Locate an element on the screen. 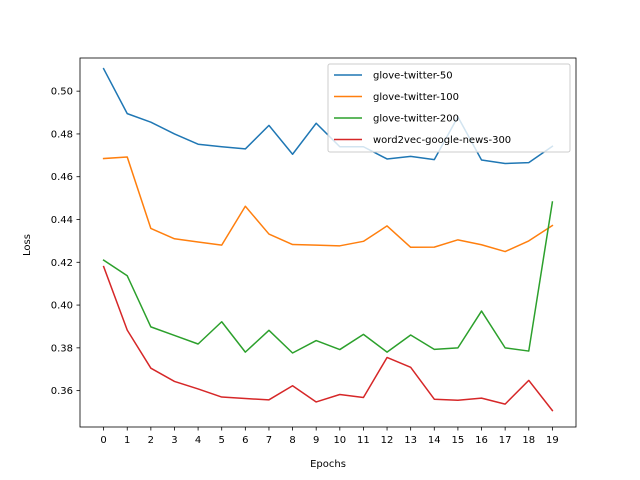 This screenshot has width=640, height=480. x-tick-label-16: 16 is located at coordinates (481, 440).